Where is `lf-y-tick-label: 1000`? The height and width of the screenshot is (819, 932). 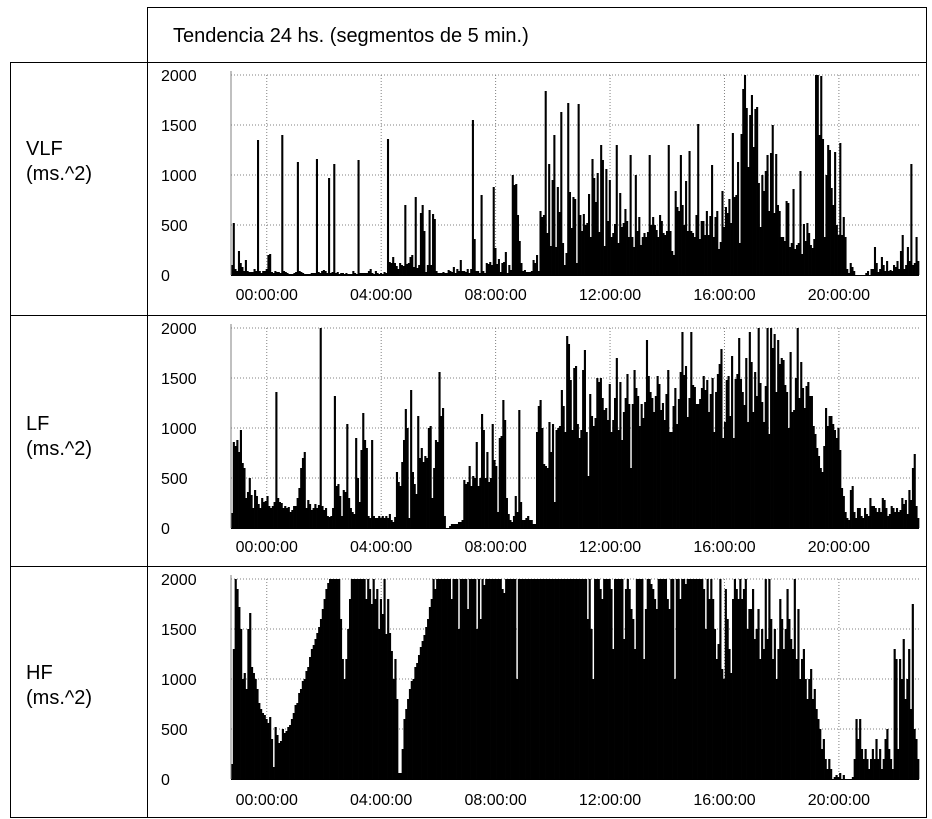
lf-y-tick-label: 1000 is located at coordinates (179, 429).